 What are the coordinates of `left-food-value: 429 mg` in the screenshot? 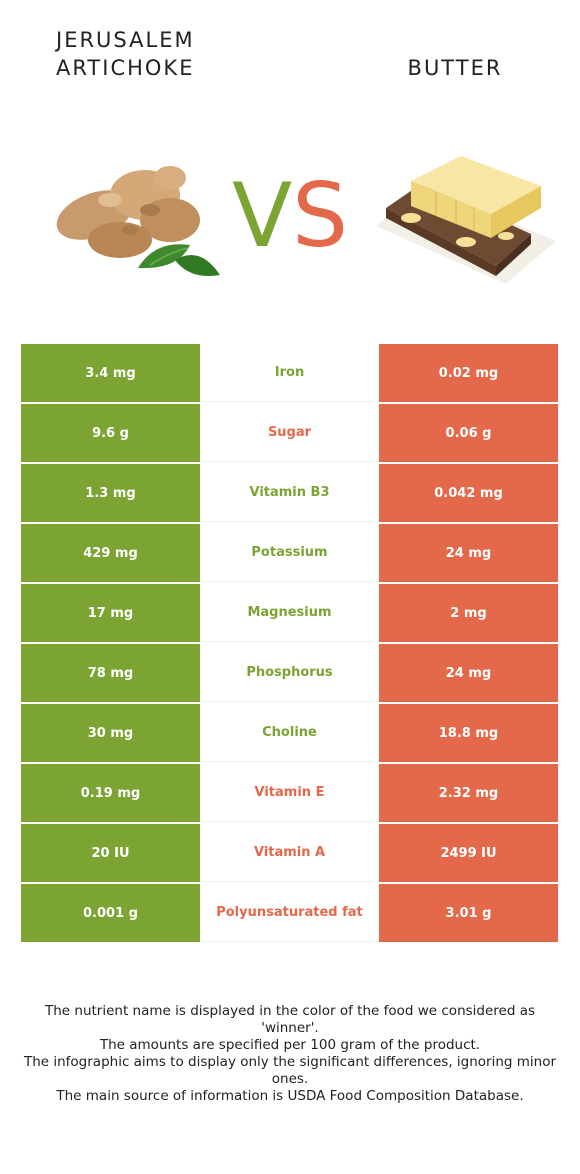 It's located at (110, 553).